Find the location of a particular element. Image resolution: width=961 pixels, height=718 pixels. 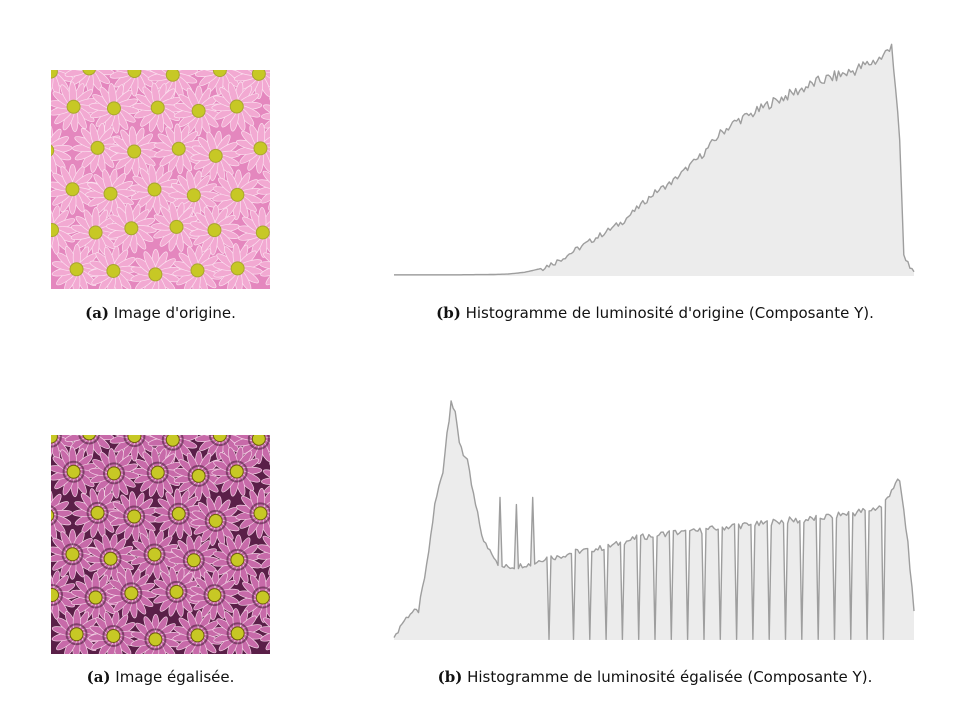

original-flower-image is located at coordinates (160, 179).